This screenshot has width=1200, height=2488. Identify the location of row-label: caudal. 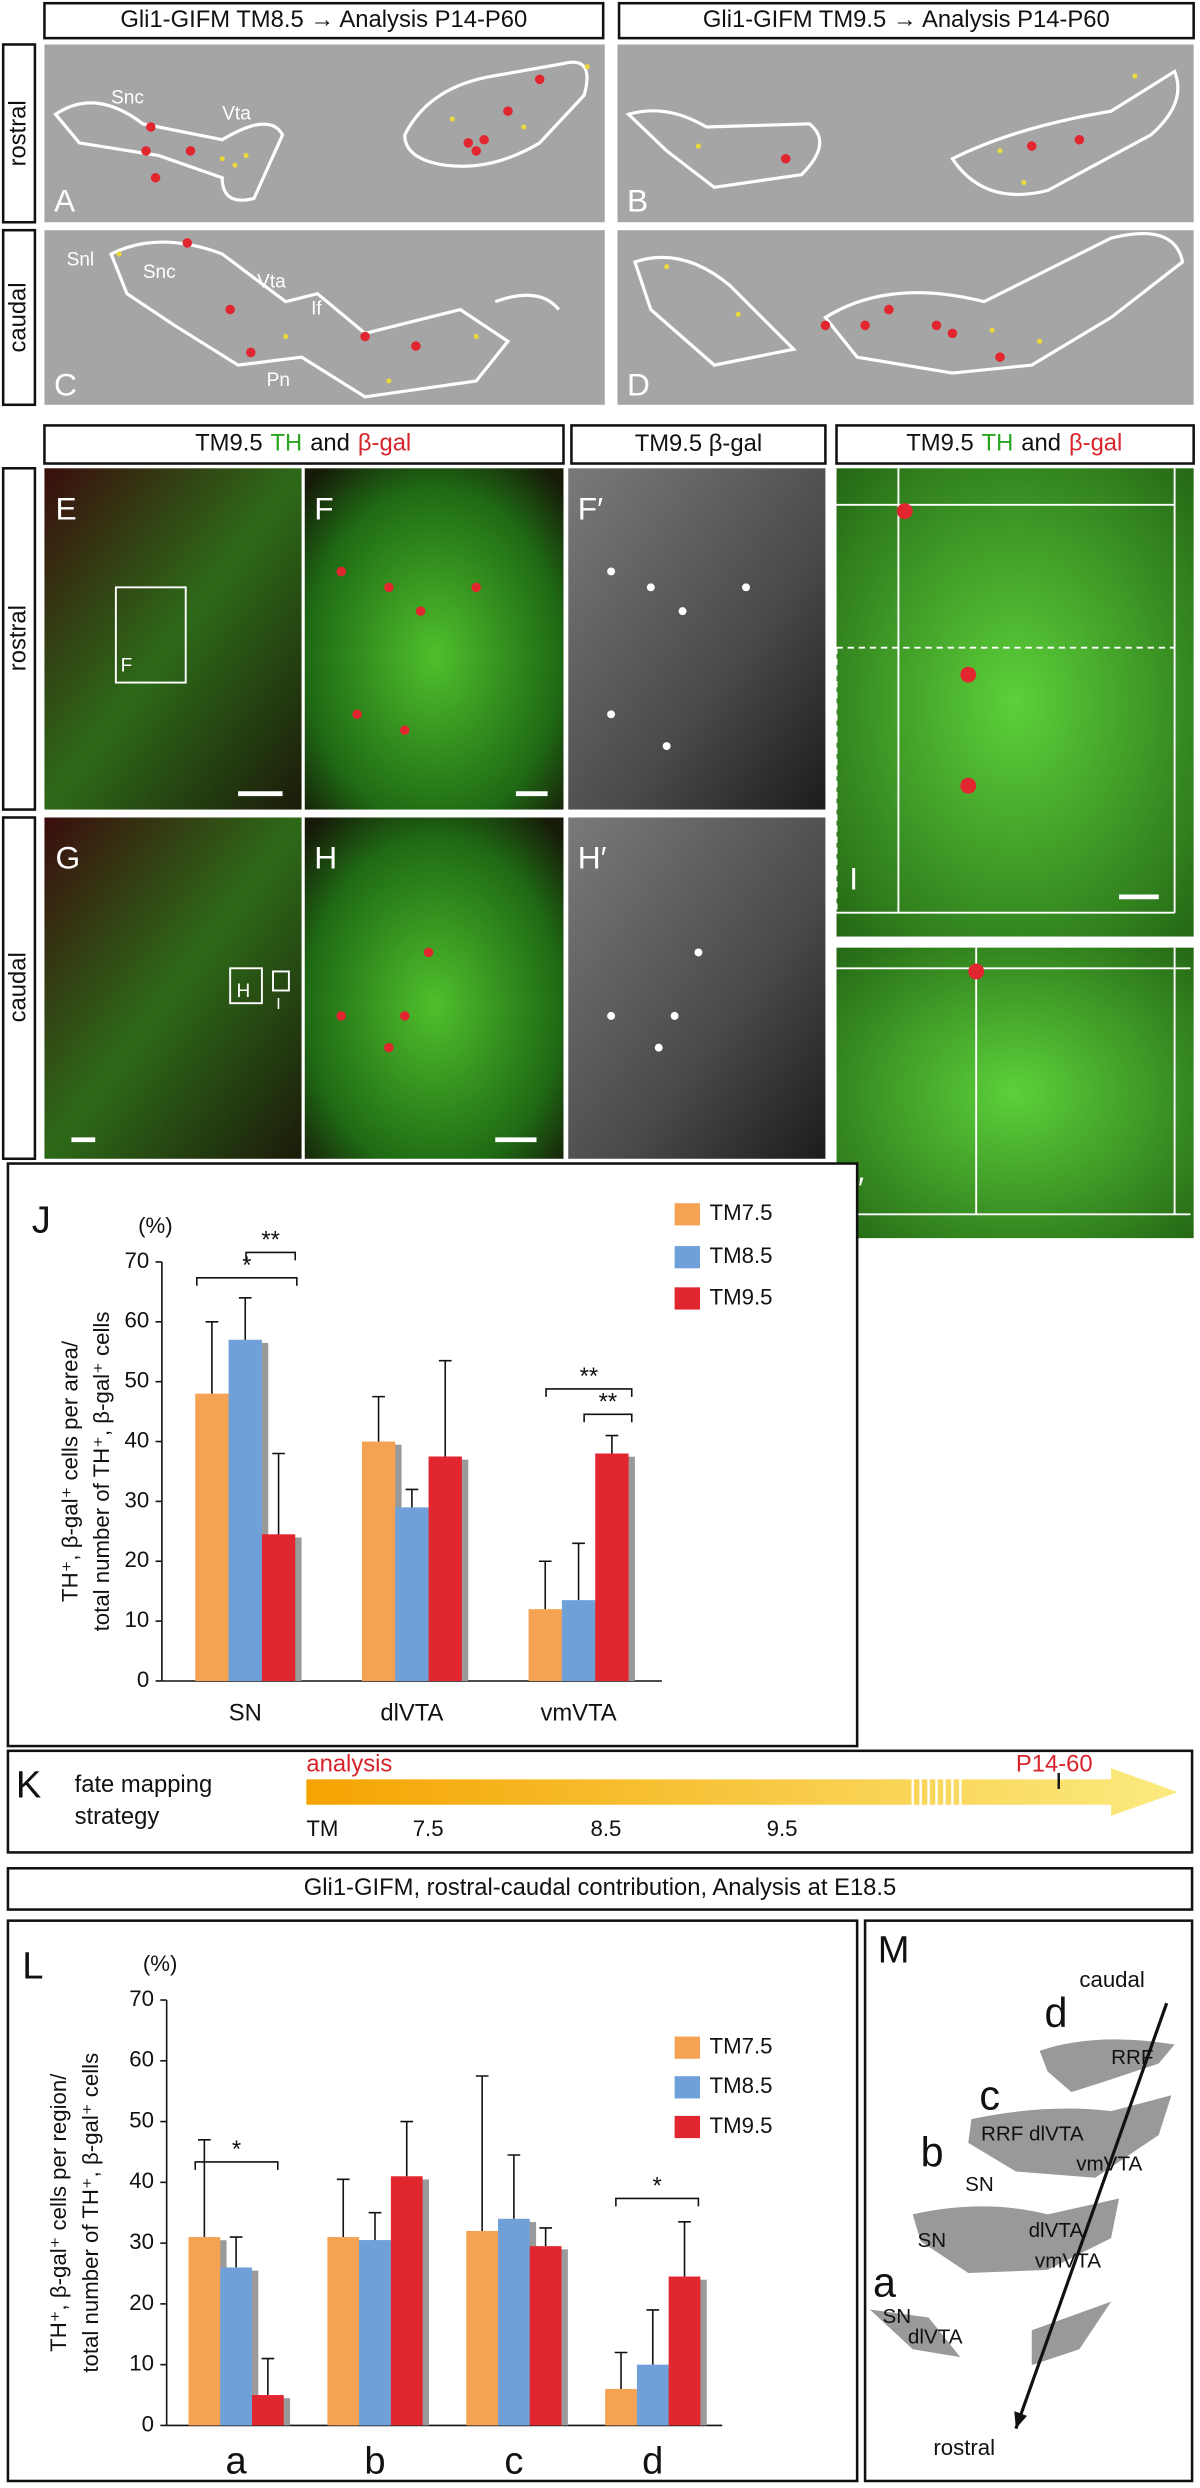
(17, 987).